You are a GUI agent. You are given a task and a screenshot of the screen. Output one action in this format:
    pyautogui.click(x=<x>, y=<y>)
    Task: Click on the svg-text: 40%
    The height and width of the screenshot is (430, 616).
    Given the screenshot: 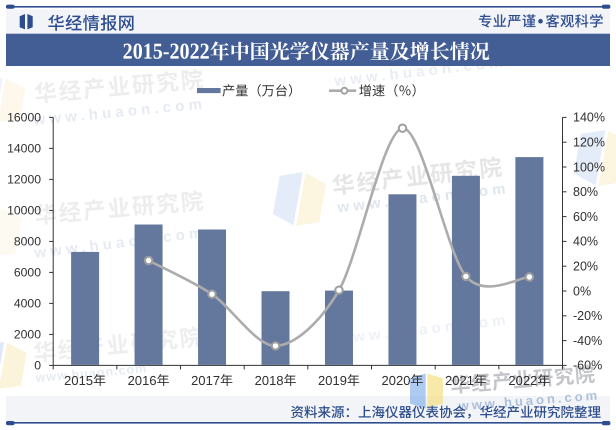 What is the action you would take?
    pyautogui.click(x=585, y=242)
    